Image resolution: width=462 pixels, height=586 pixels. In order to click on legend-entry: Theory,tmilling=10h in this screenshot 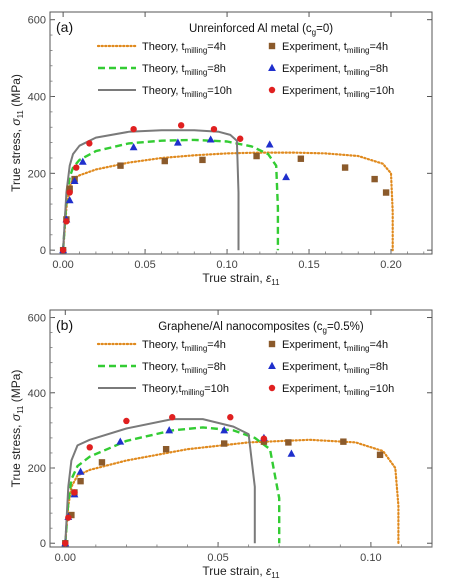, I will do `click(185, 390)`.